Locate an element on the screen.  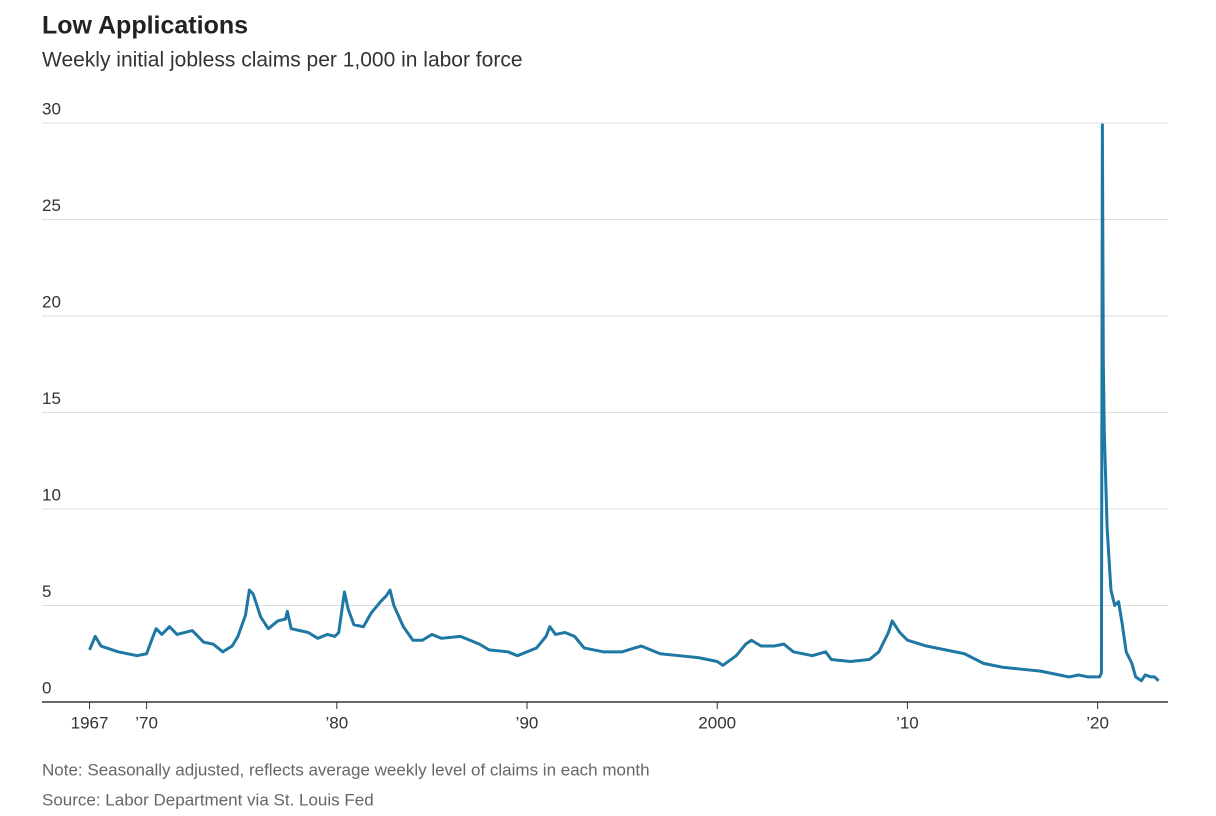
y-tick-label: 5 is located at coordinates (46, 591).